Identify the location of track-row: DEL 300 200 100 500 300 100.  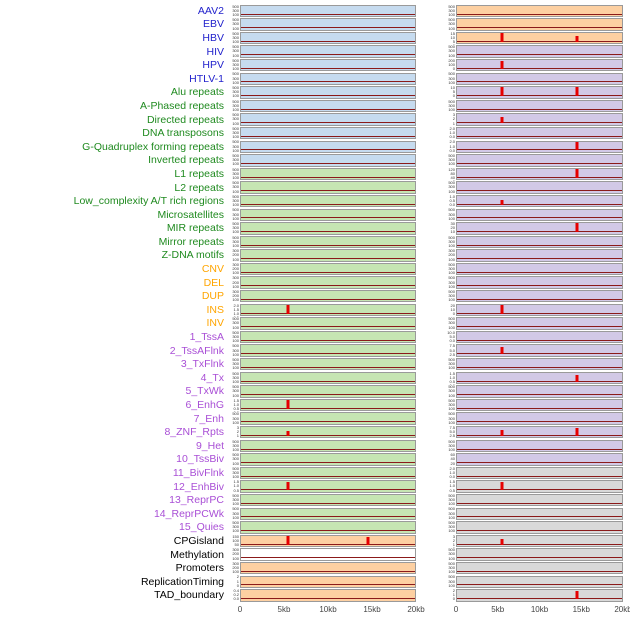
(315, 283).